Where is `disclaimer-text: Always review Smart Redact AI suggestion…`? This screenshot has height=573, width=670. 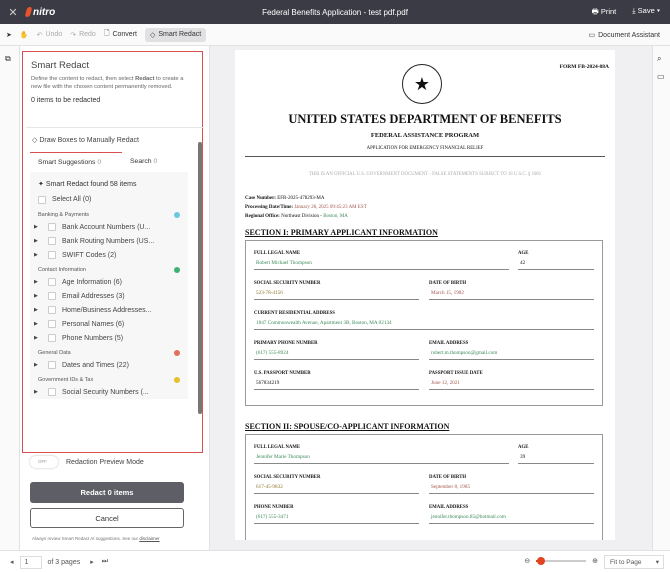
disclaimer-text: Always review Smart Redact AI suggestion… is located at coordinates (96, 538).